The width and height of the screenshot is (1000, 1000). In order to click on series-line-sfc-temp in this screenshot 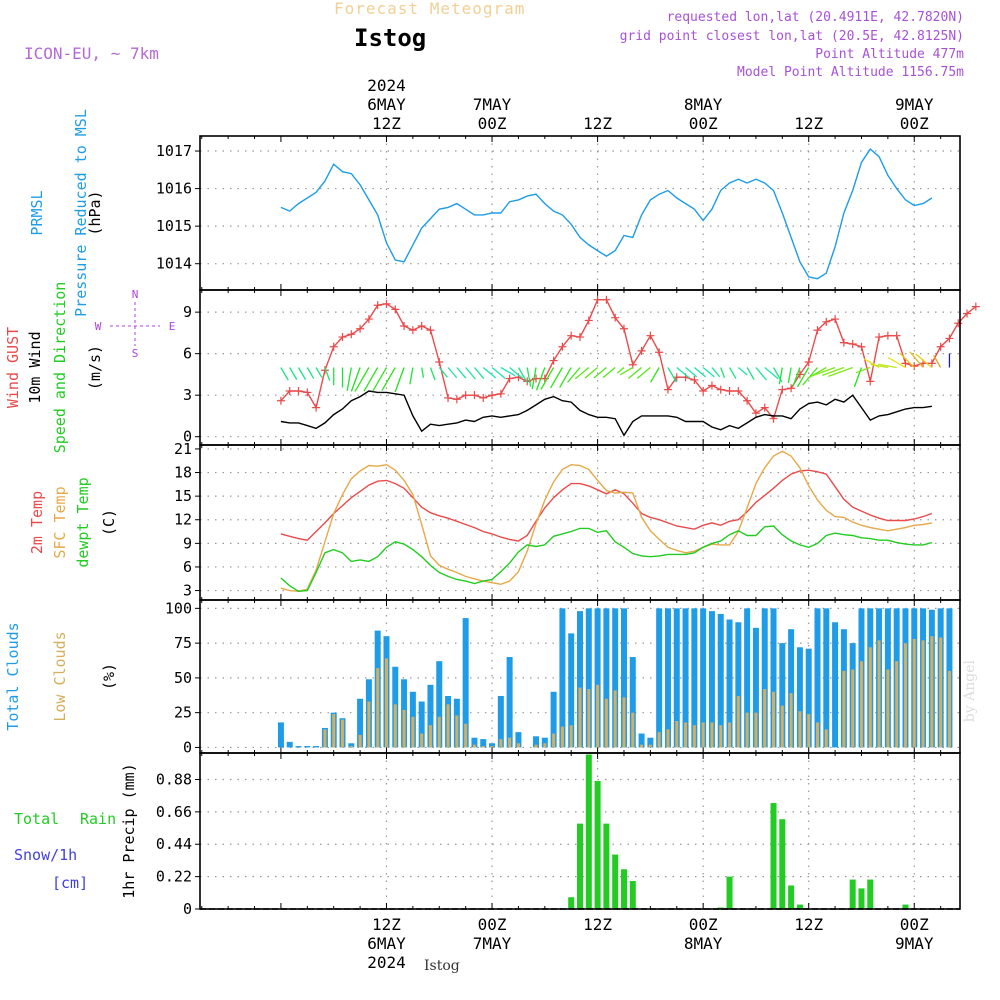, I will do `click(606, 521)`.